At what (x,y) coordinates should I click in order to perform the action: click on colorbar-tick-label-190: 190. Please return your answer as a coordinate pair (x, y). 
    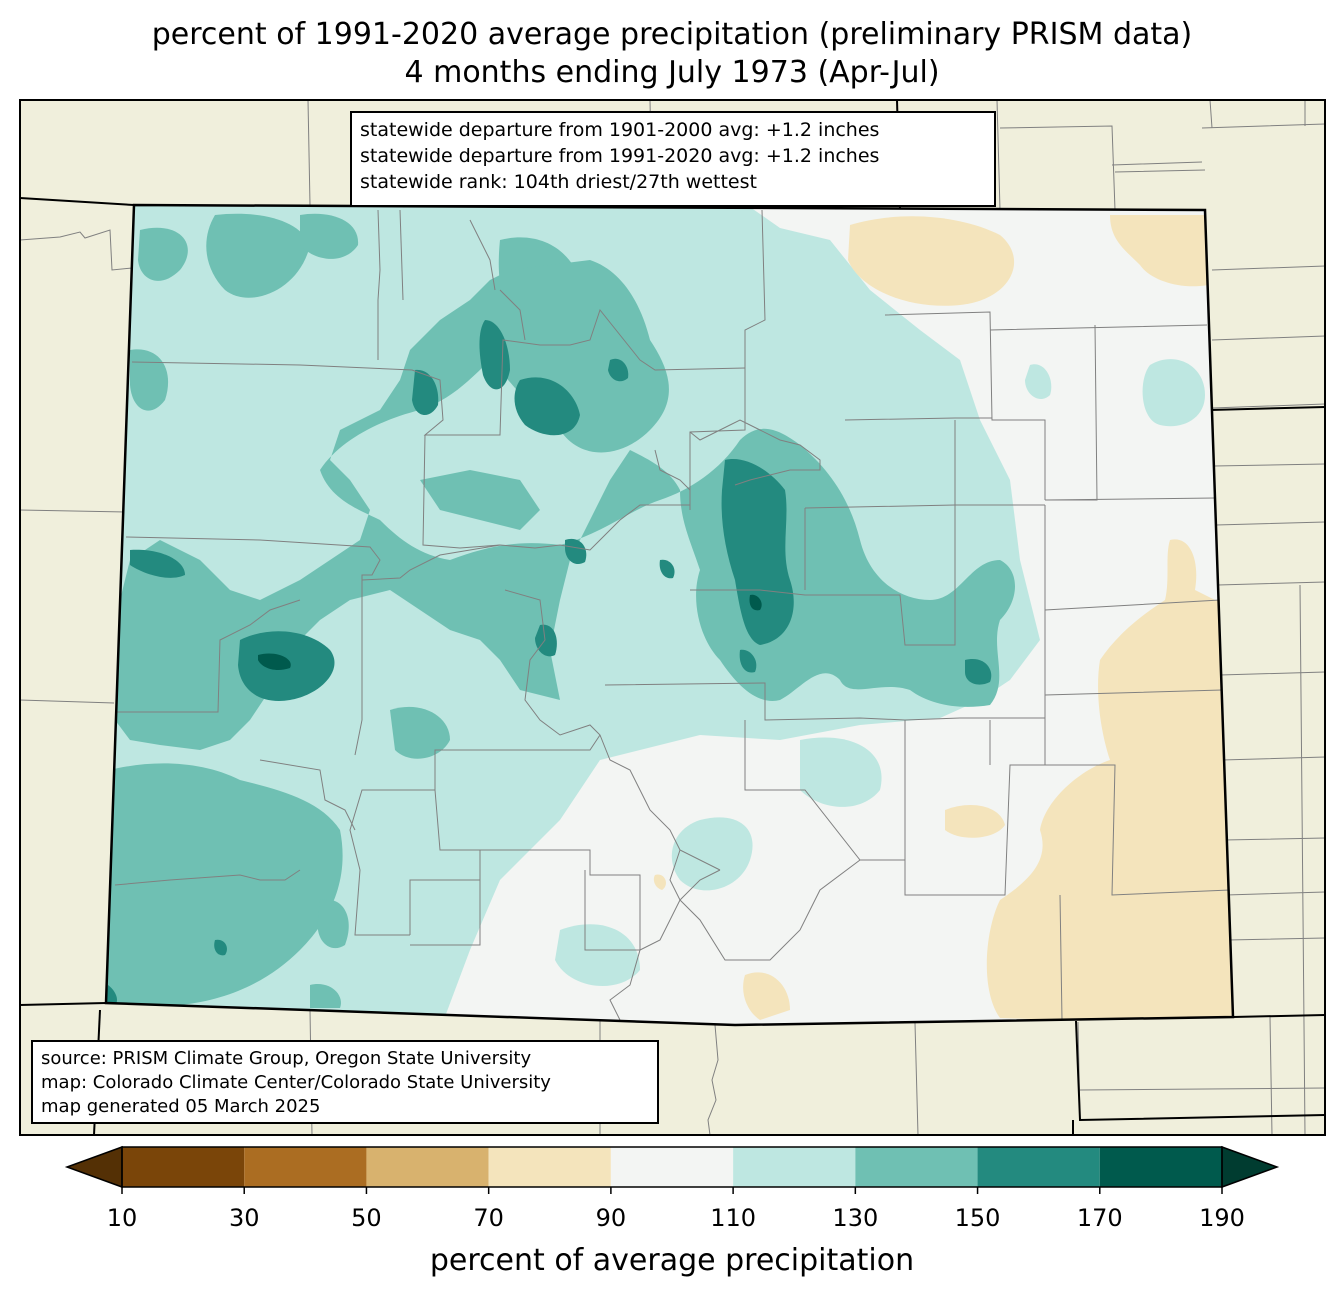
    Looking at the image, I should click on (1222, 1218).